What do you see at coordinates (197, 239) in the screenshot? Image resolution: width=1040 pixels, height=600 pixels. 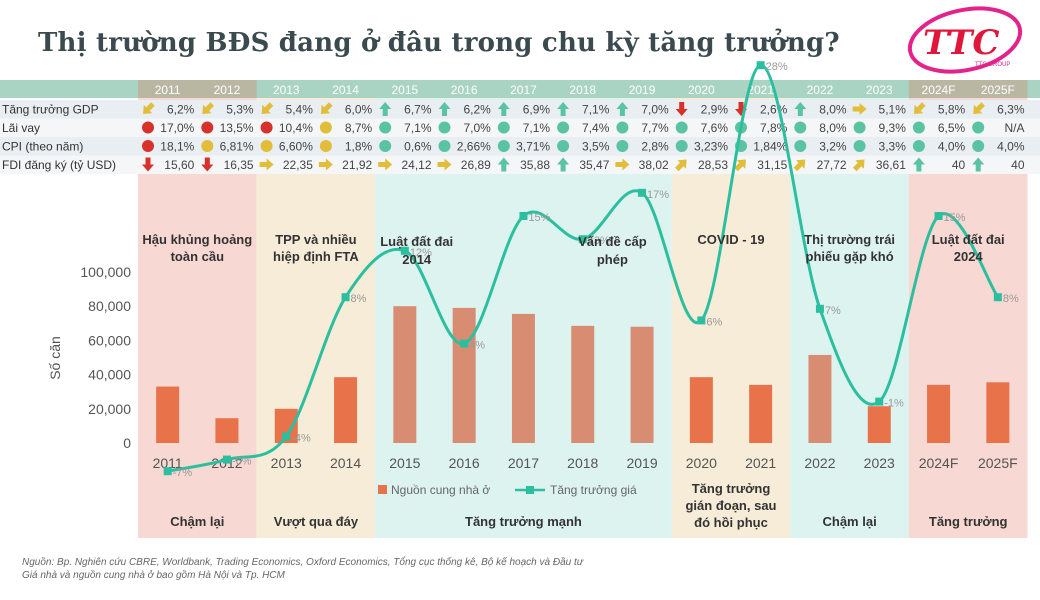 I see `phase-top-label: Hậu khủng hoảng` at bounding box center [197, 239].